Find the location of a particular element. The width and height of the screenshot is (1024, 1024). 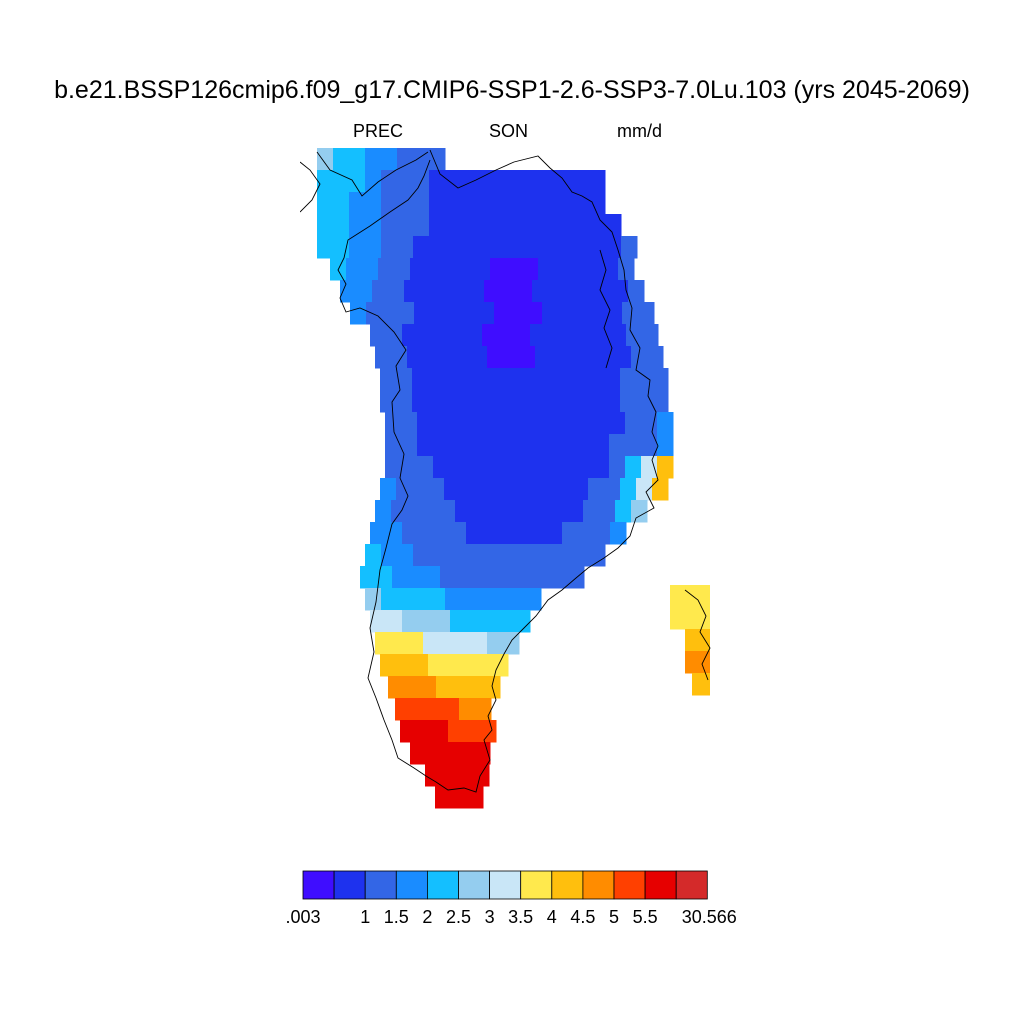

colorbar-tick-label: 5 is located at coordinates (614, 917).